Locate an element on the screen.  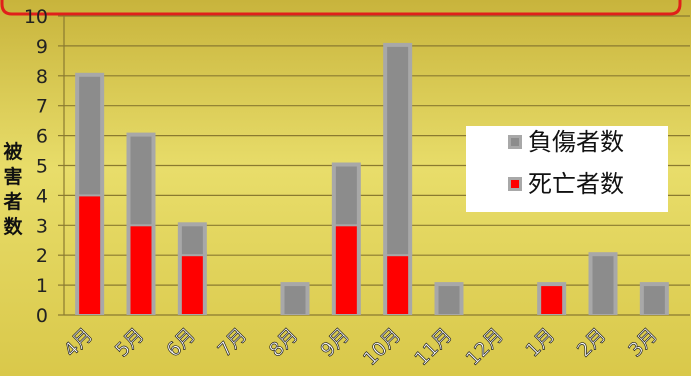
legend-item: 死亡者数 is located at coordinates (566, 184).